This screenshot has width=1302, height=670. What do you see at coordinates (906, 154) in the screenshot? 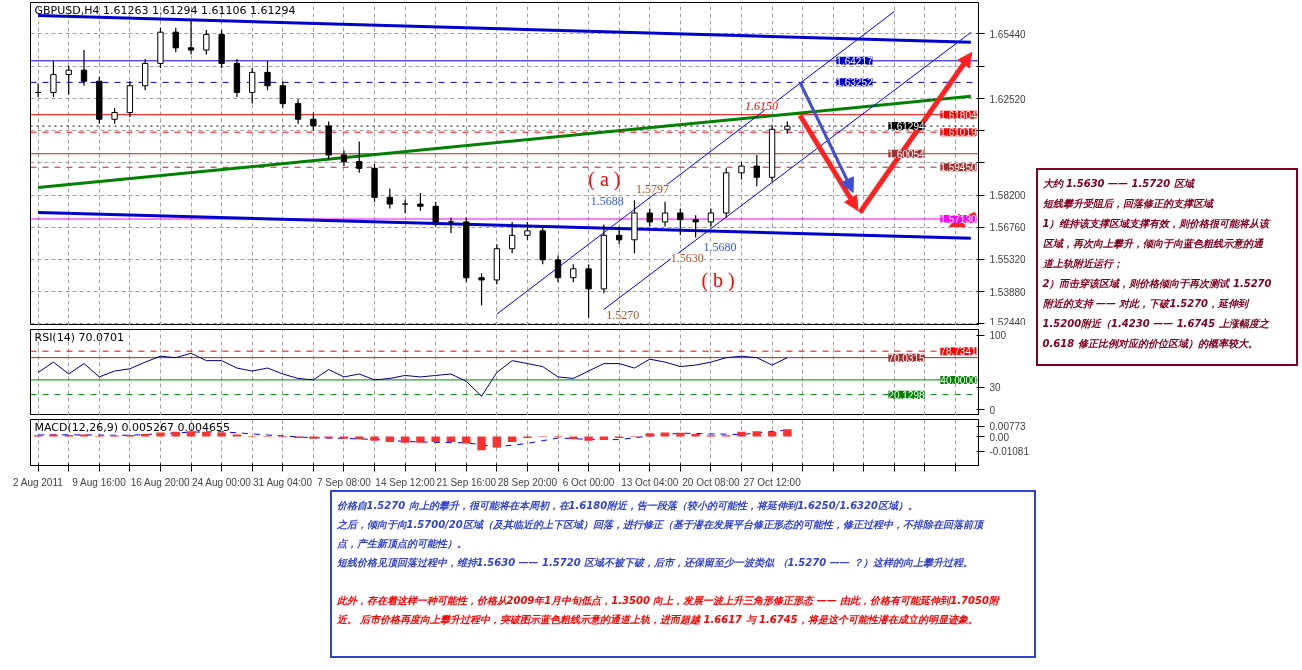
I see `ref-line-label: 1.60054` at bounding box center [906, 154].